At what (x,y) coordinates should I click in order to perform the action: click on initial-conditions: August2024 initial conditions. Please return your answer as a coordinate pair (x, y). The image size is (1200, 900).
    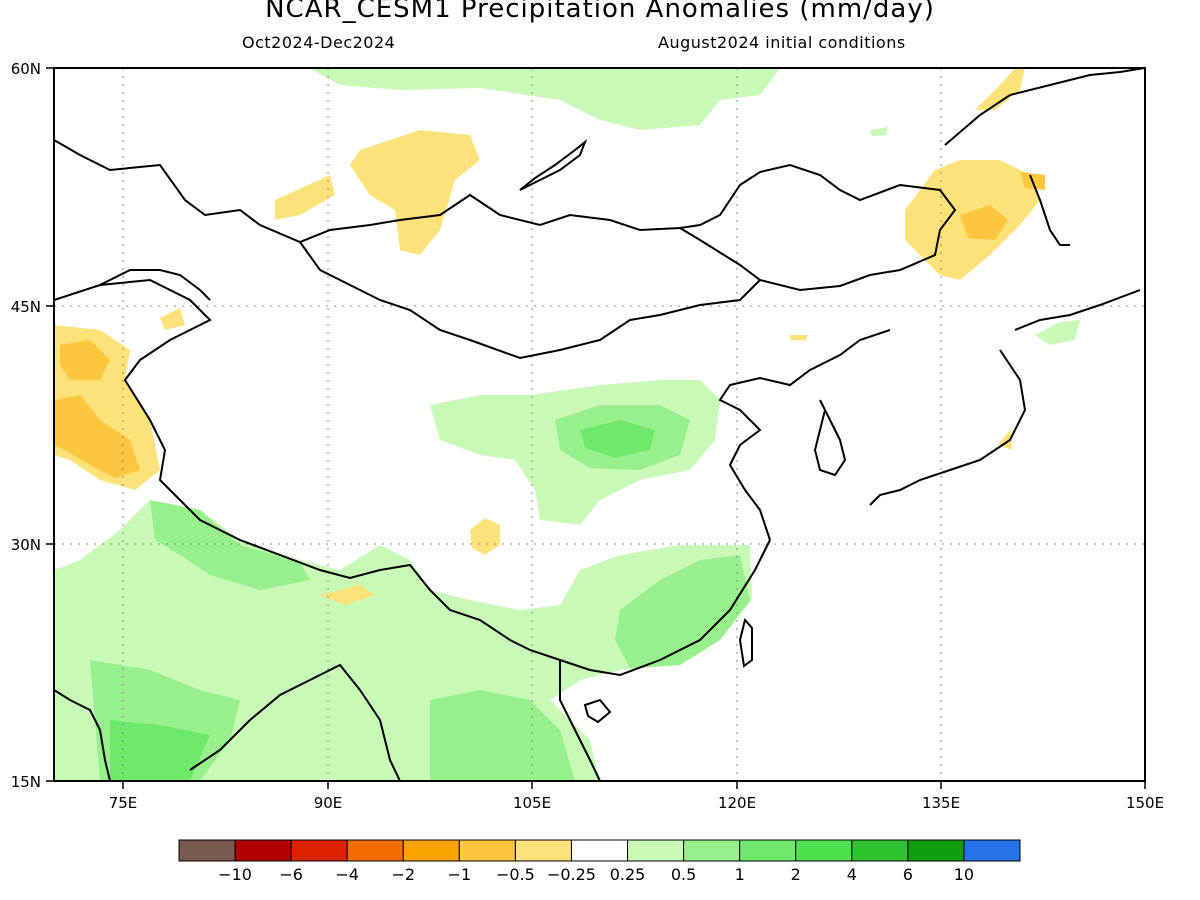
    Looking at the image, I should click on (782, 42).